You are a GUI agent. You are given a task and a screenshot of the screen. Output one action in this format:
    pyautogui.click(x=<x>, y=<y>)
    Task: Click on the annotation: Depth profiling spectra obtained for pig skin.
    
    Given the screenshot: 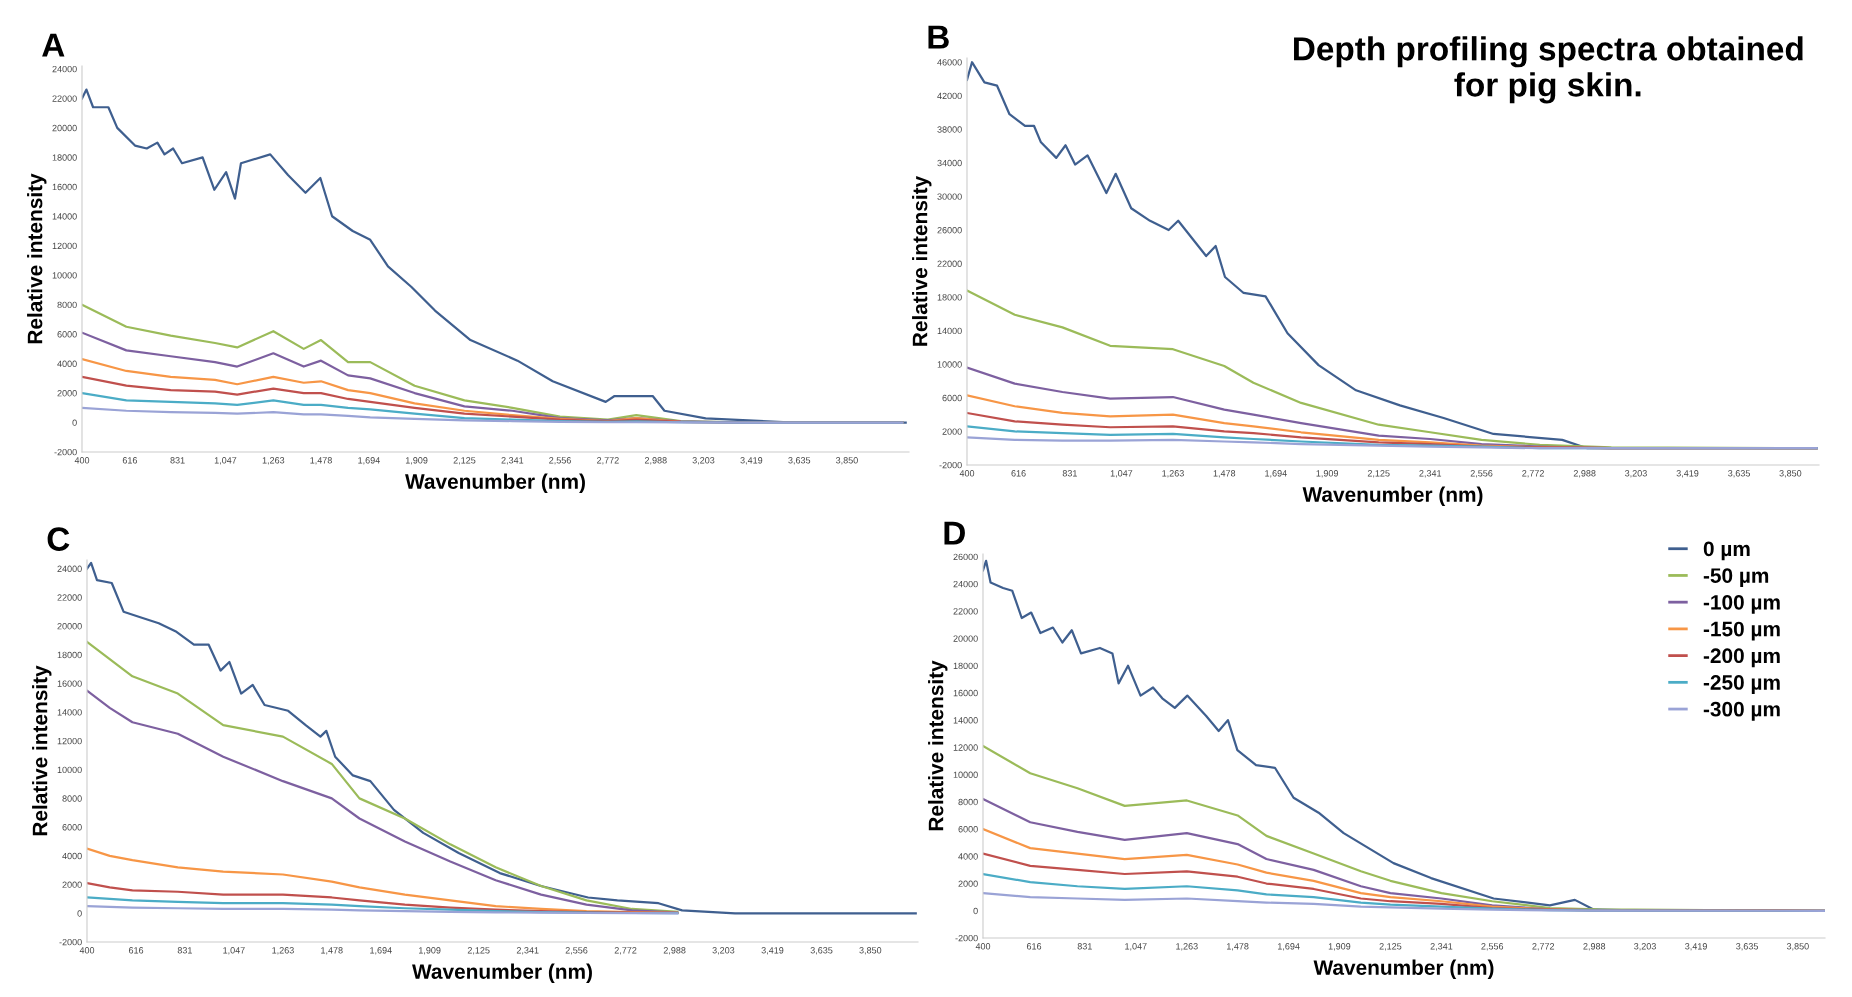 What is the action you would take?
    pyautogui.click(x=1548, y=70)
    